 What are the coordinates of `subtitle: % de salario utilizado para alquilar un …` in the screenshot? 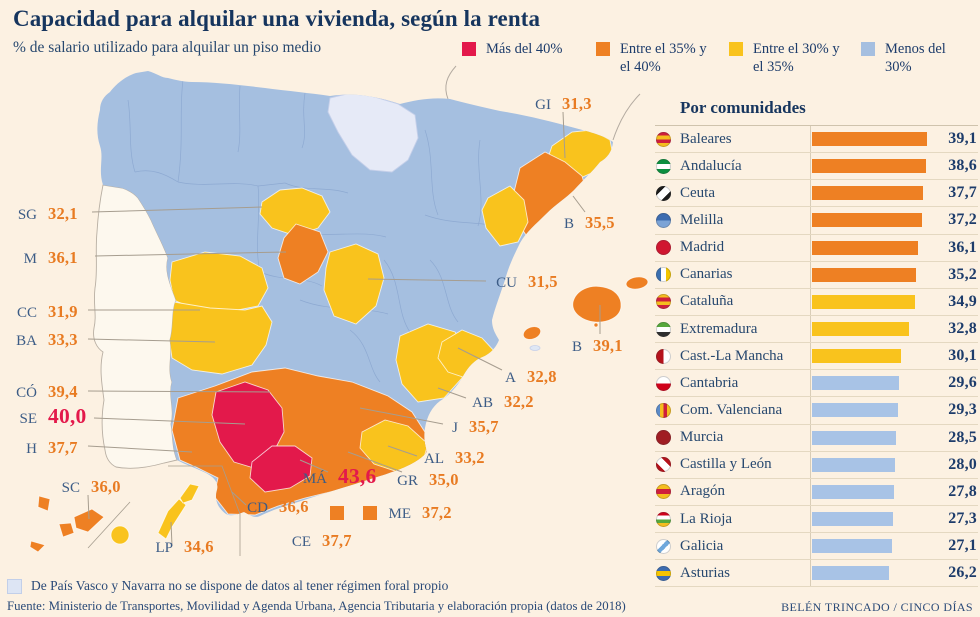 It's located at (167, 47).